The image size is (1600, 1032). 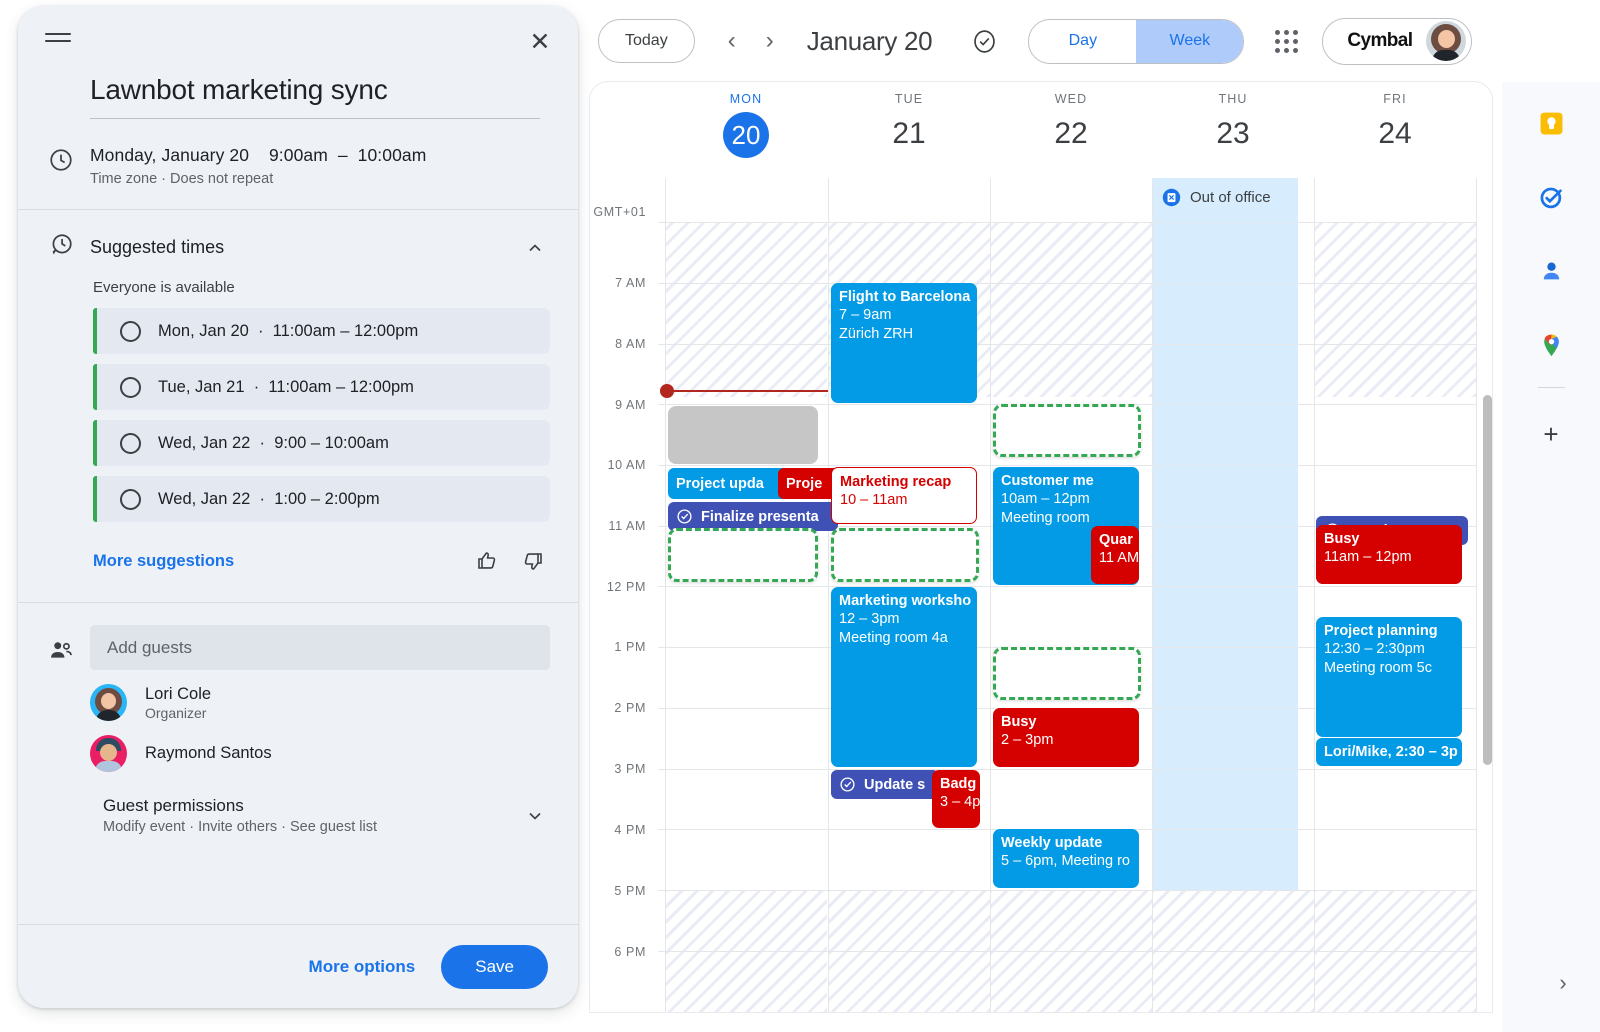 I want to click on day-header-fri: FRI 24, so click(x=1395, y=124).